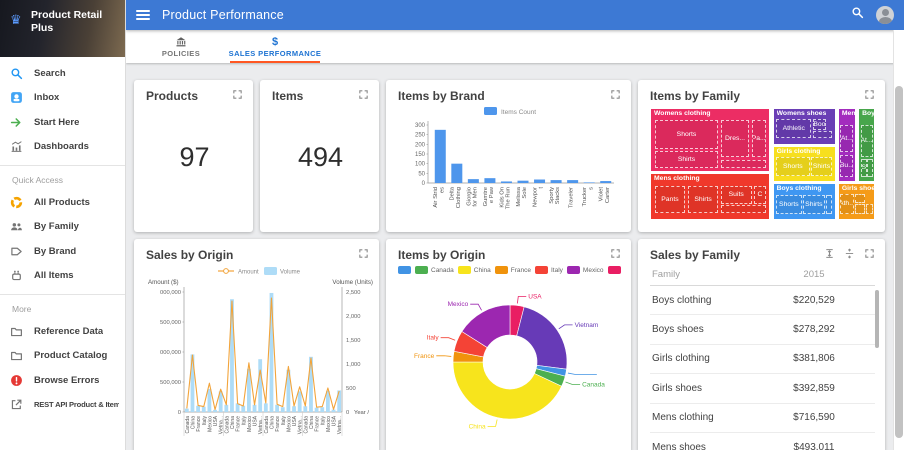 This screenshot has width=904, height=450. What do you see at coordinates (440, 156) in the screenshot?
I see `bar-air-strides` at bounding box center [440, 156].